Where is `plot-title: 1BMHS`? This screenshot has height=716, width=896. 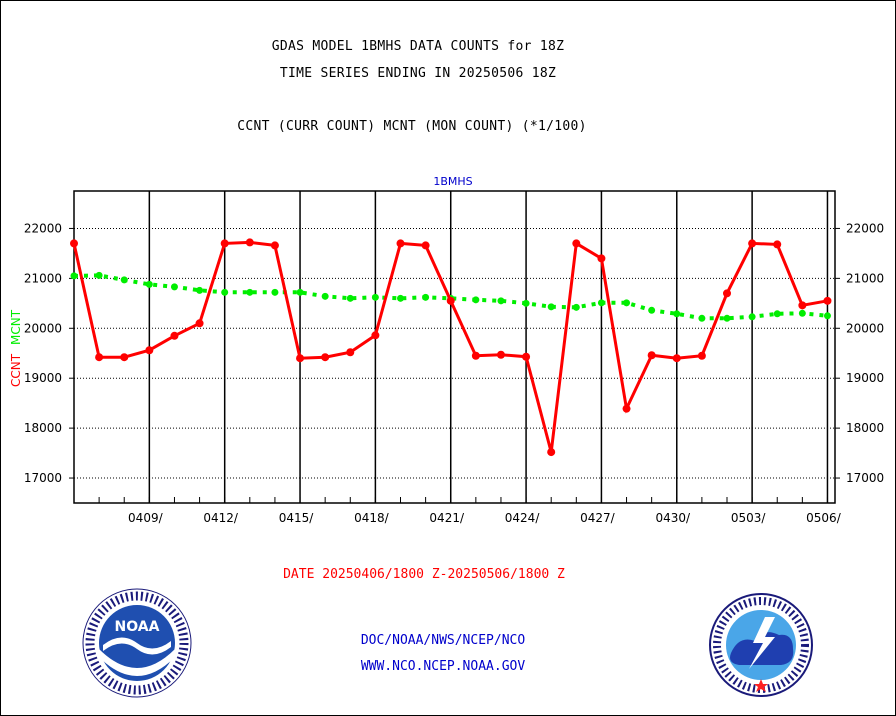 plot-title: 1BMHS is located at coordinates (452, 181).